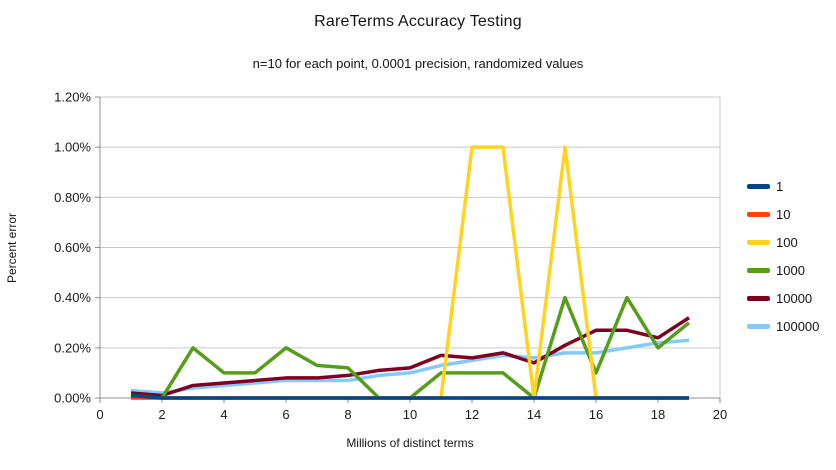 This screenshot has width=836, height=470. I want to click on legend-label: 10000, so click(794, 298).